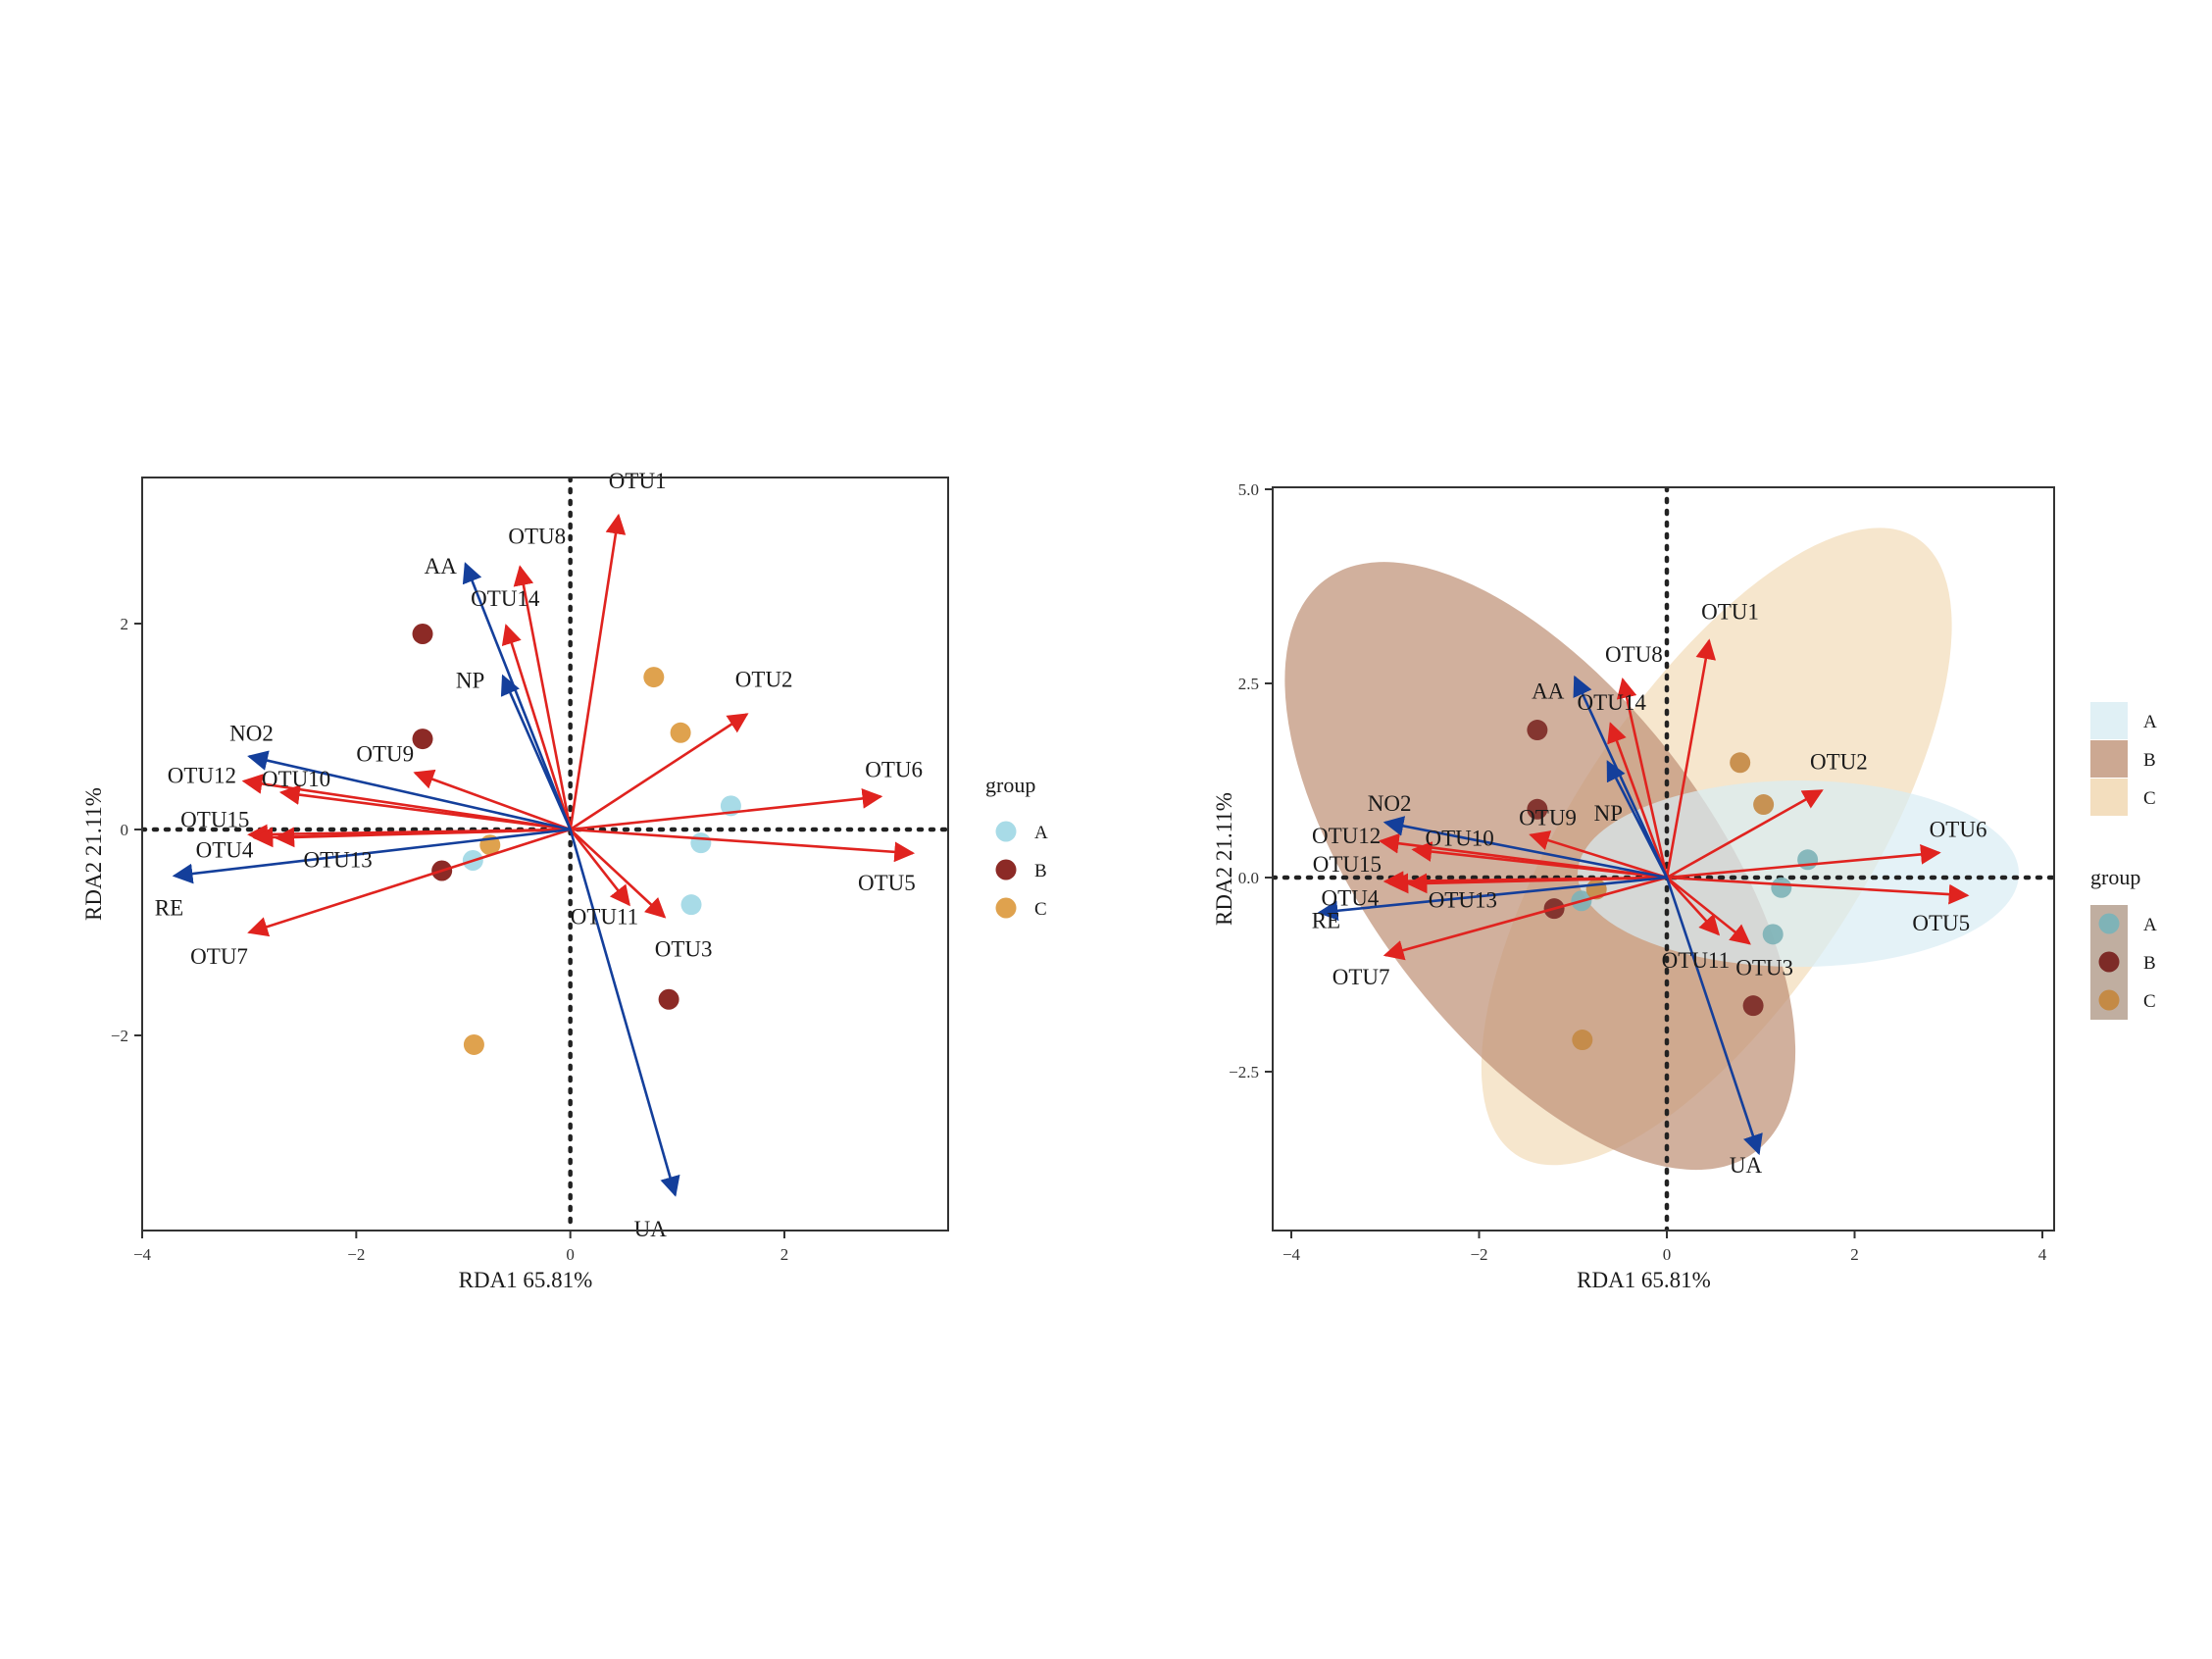 This screenshot has width=2212, height=1659. I want to click on vector-arrow-otu7, so click(410, 883).